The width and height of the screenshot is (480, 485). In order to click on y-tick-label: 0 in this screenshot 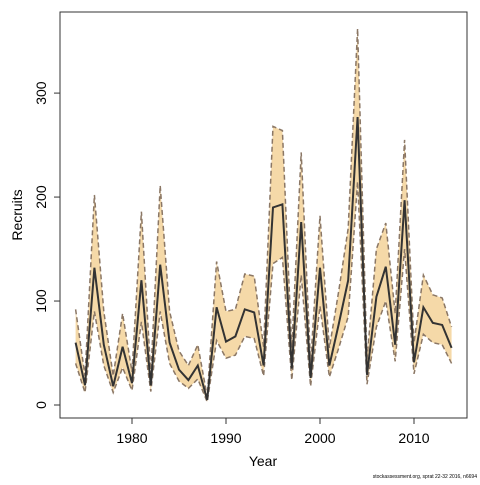, I will do `click(41, 405)`.